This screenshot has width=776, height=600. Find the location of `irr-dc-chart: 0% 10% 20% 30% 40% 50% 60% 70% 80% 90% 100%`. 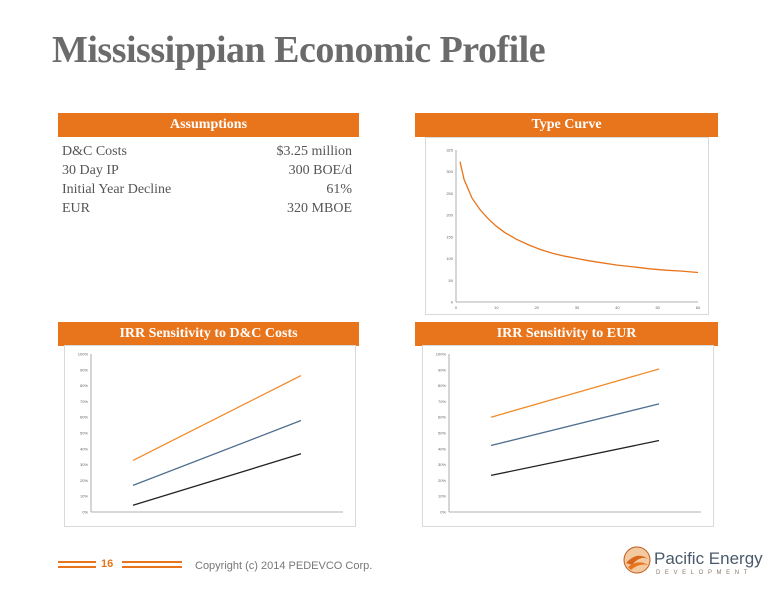

irr-dc-chart: 0% 10% 20% 30% 40% 50% 60% 70% 80% 90% 100% is located at coordinates (210, 436).